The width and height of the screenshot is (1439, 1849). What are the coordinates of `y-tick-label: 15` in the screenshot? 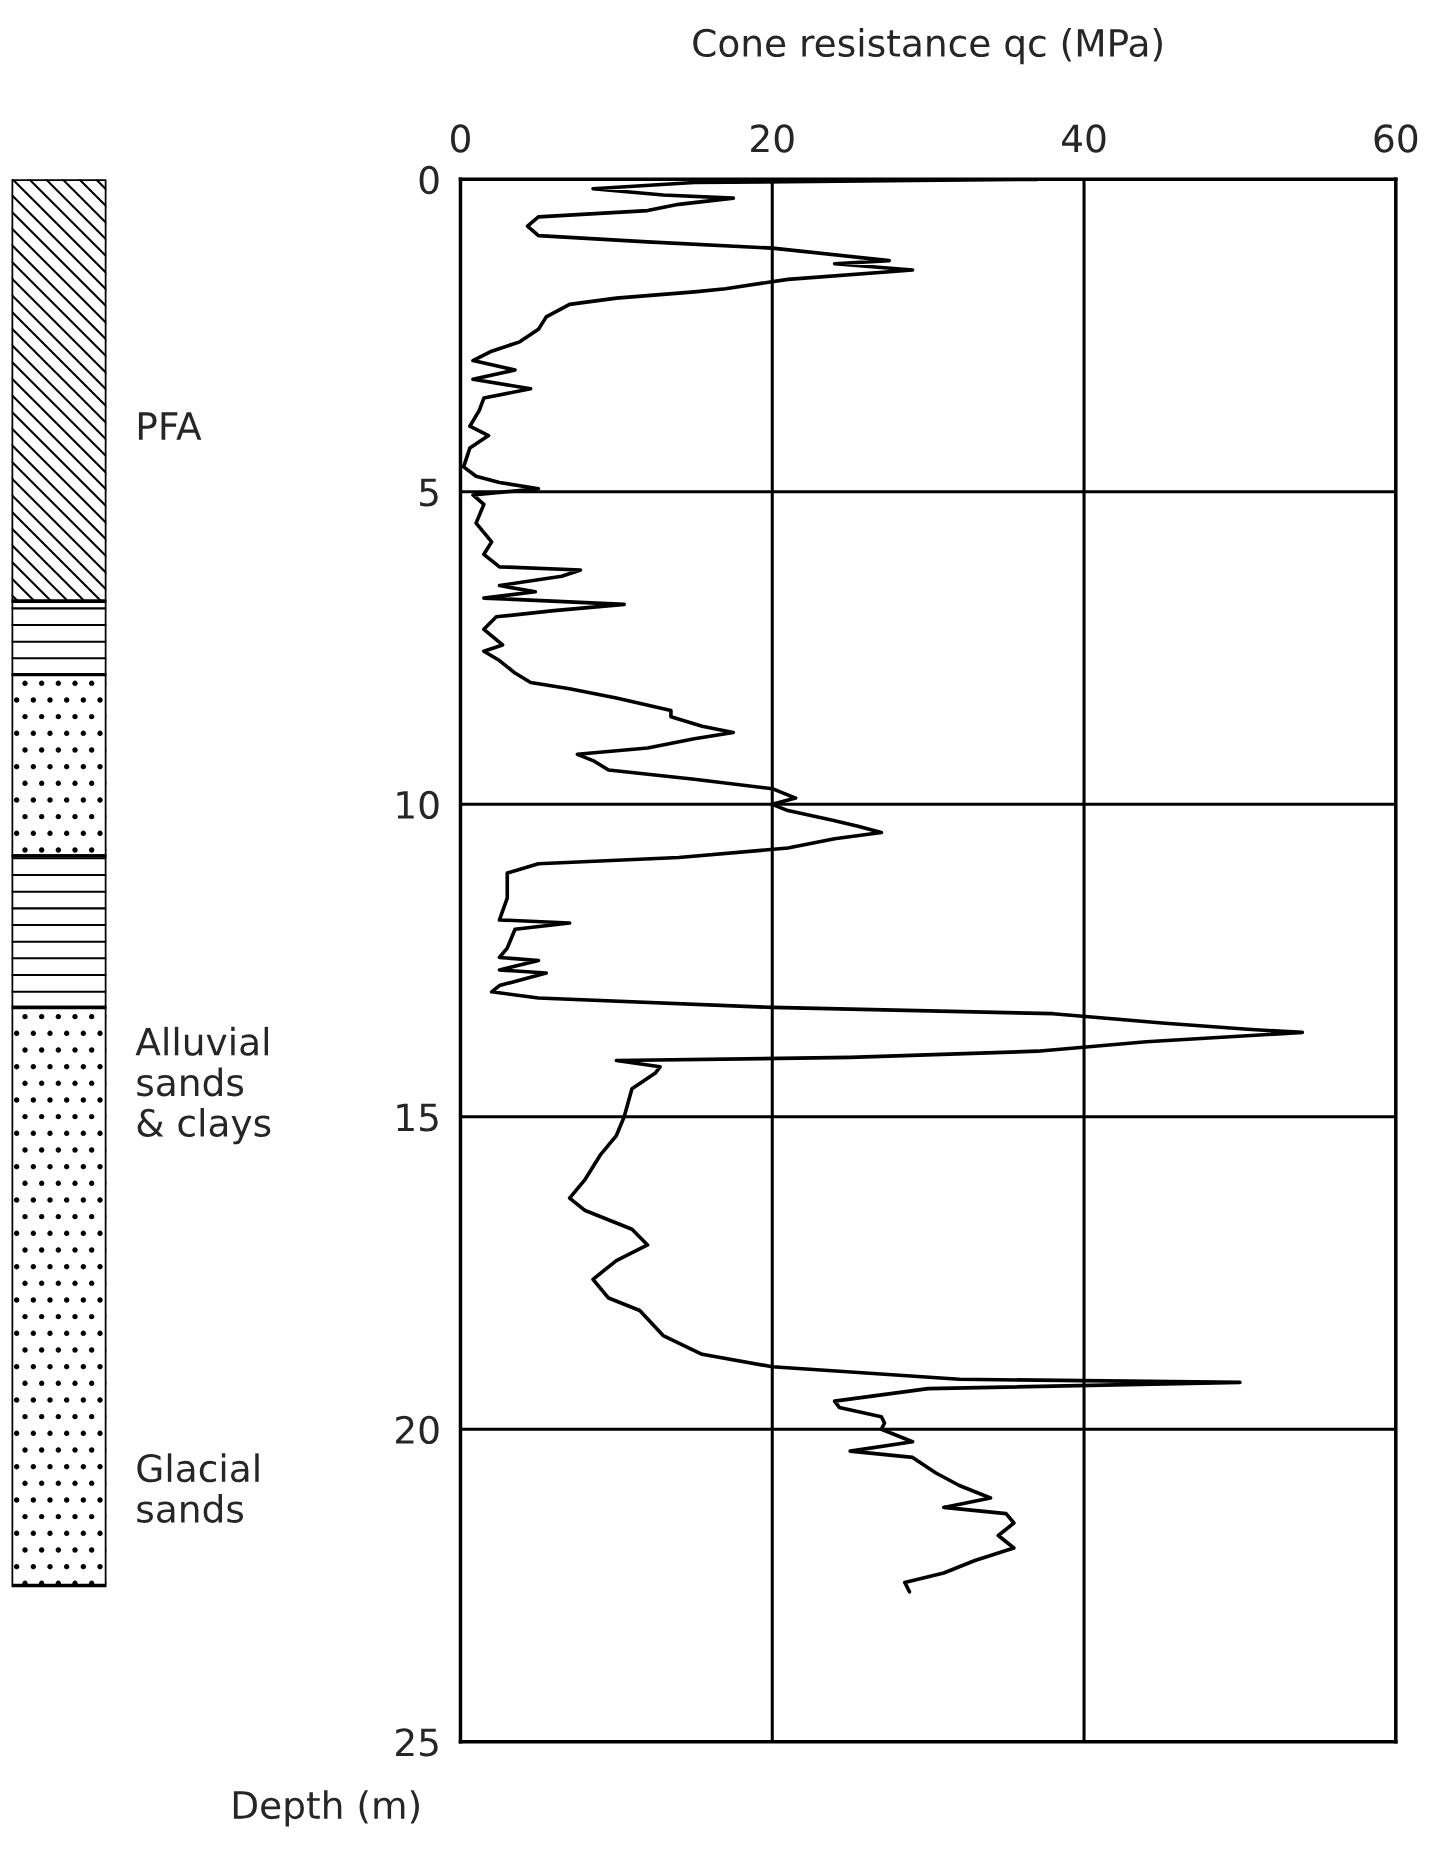 It's located at (417, 1117).